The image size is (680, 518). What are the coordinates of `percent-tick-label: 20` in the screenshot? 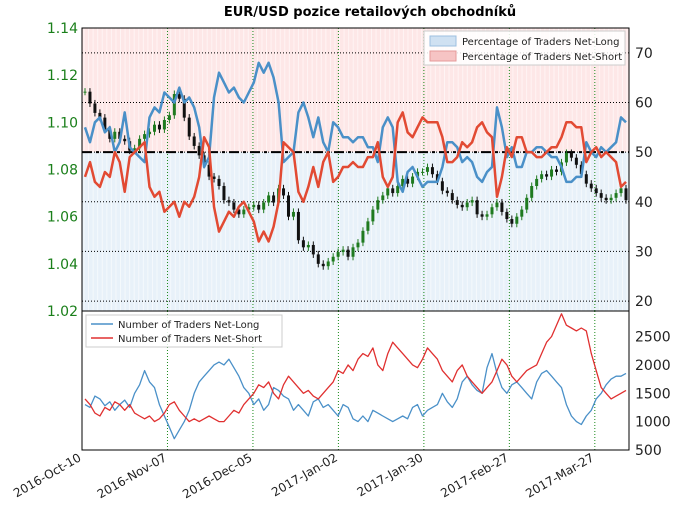 It's located at (644, 302).